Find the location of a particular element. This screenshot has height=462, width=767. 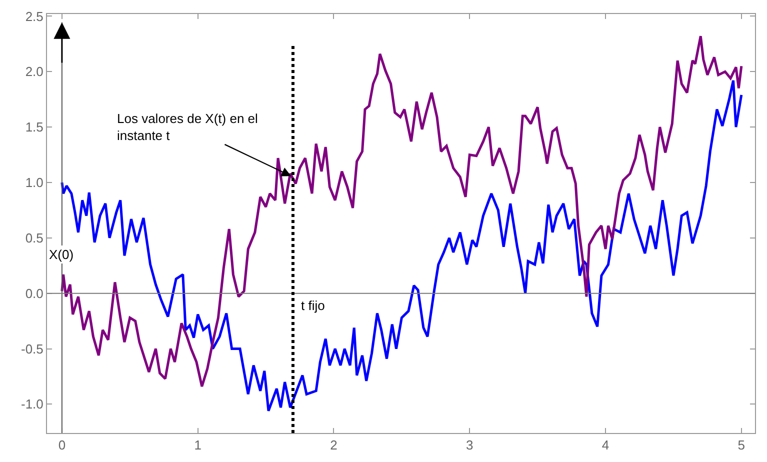

y-tick-label: 1.5 is located at coordinates (34, 127).